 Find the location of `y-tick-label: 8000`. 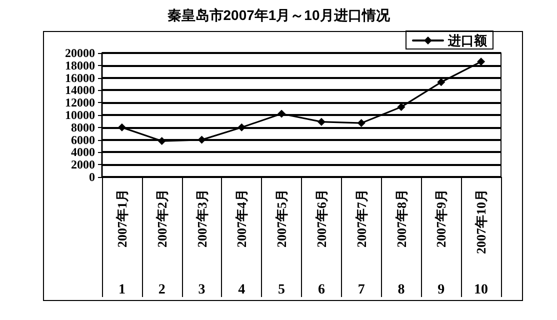

y-tick-label: 8000 is located at coordinates (83, 127).